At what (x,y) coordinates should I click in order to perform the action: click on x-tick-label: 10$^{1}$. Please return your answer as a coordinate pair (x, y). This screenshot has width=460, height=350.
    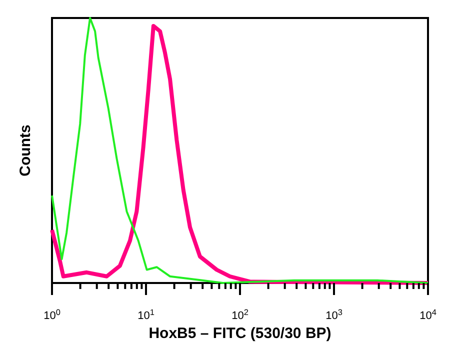
    Looking at the image, I should click on (146, 315).